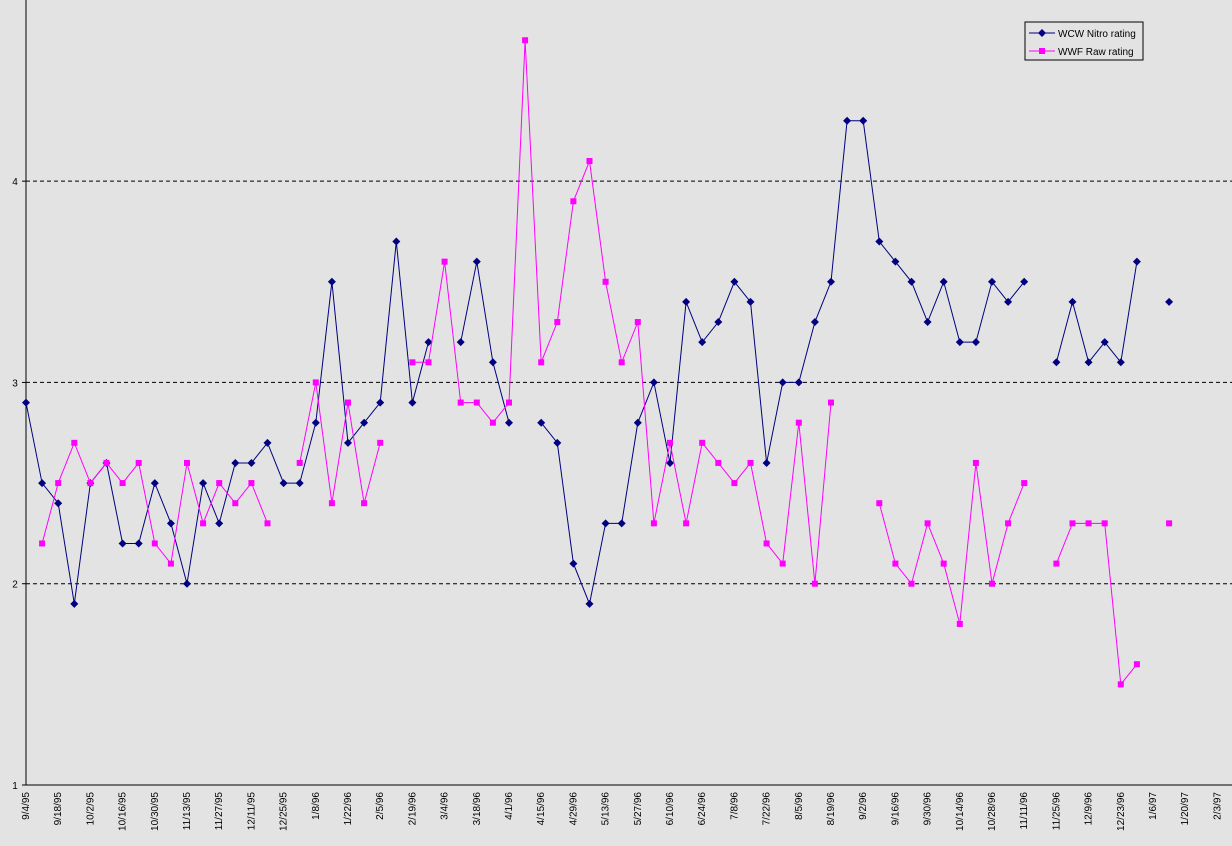 This screenshot has height=846, width=1232. What do you see at coordinates (960, 811) in the screenshot?
I see `x-tick-label: 10/14/96` at bounding box center [960, 811].